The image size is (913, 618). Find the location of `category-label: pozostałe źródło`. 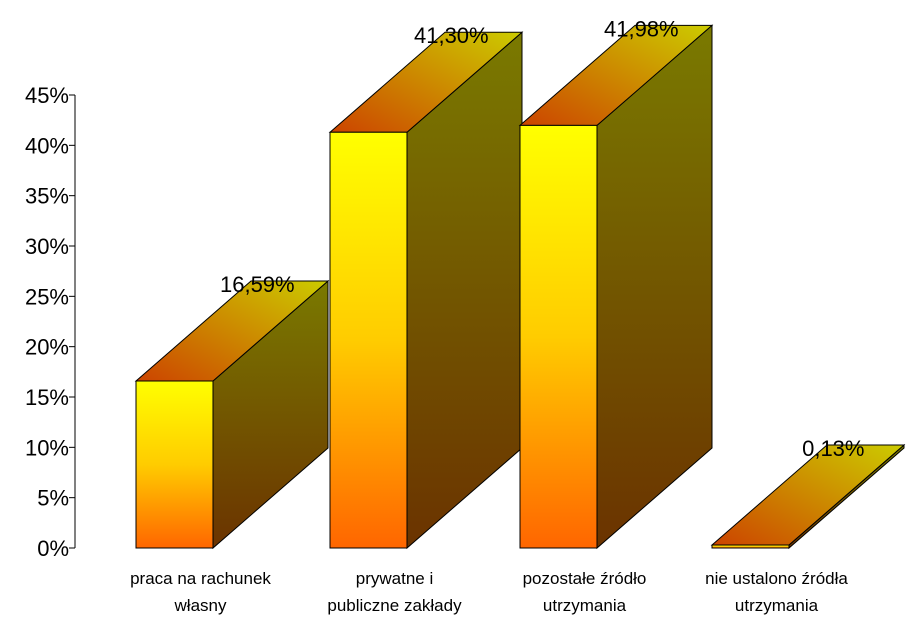

category-label: pozostałe źródło is located at coordinates (585, 578).